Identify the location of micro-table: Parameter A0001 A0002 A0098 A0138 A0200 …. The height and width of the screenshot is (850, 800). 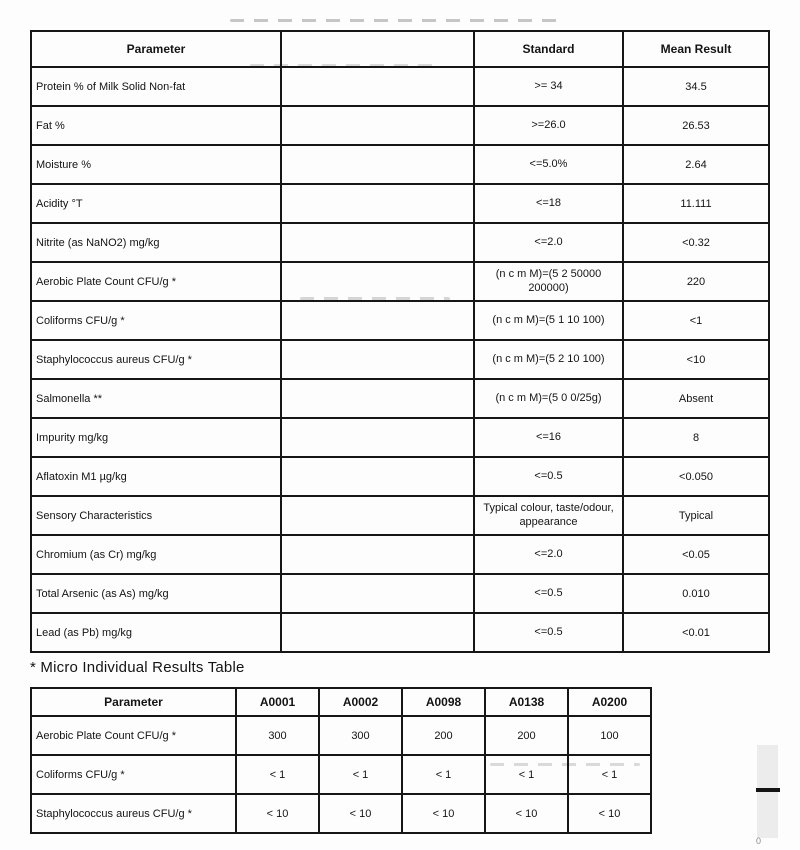
(341, 760).